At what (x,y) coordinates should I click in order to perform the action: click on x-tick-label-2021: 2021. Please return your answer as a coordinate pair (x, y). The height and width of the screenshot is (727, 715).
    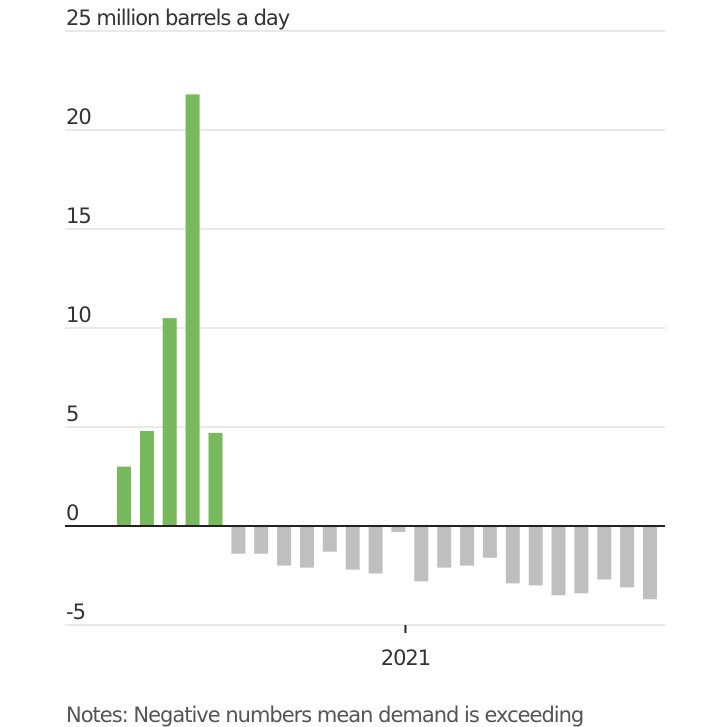
    Looking at the image, I should click on (405, 658).